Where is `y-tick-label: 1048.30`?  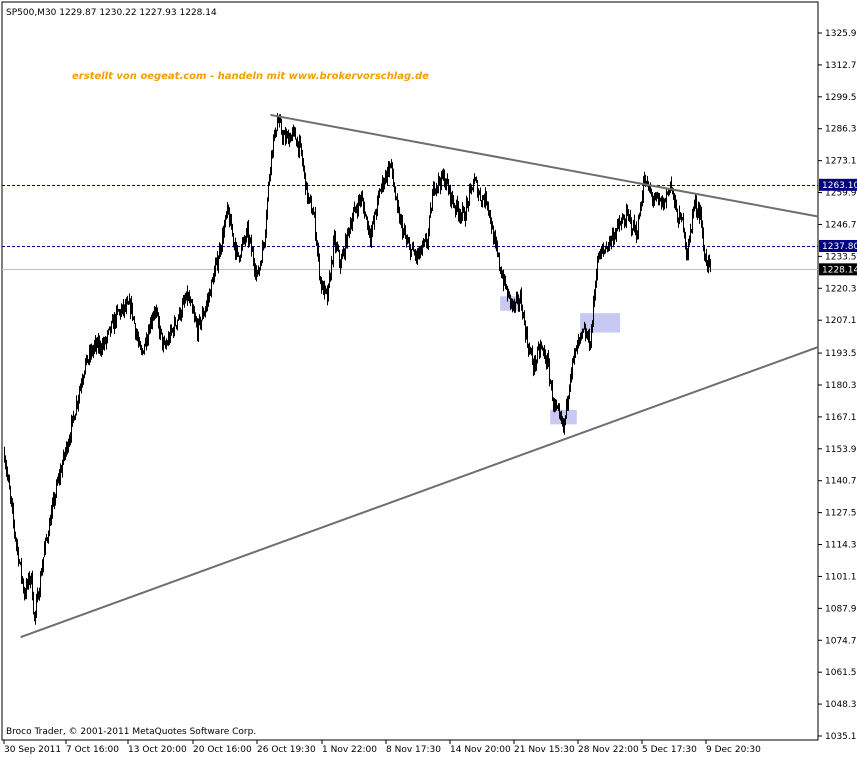 y-tick-label: 1048.30 is located at coordinates (841, 705).